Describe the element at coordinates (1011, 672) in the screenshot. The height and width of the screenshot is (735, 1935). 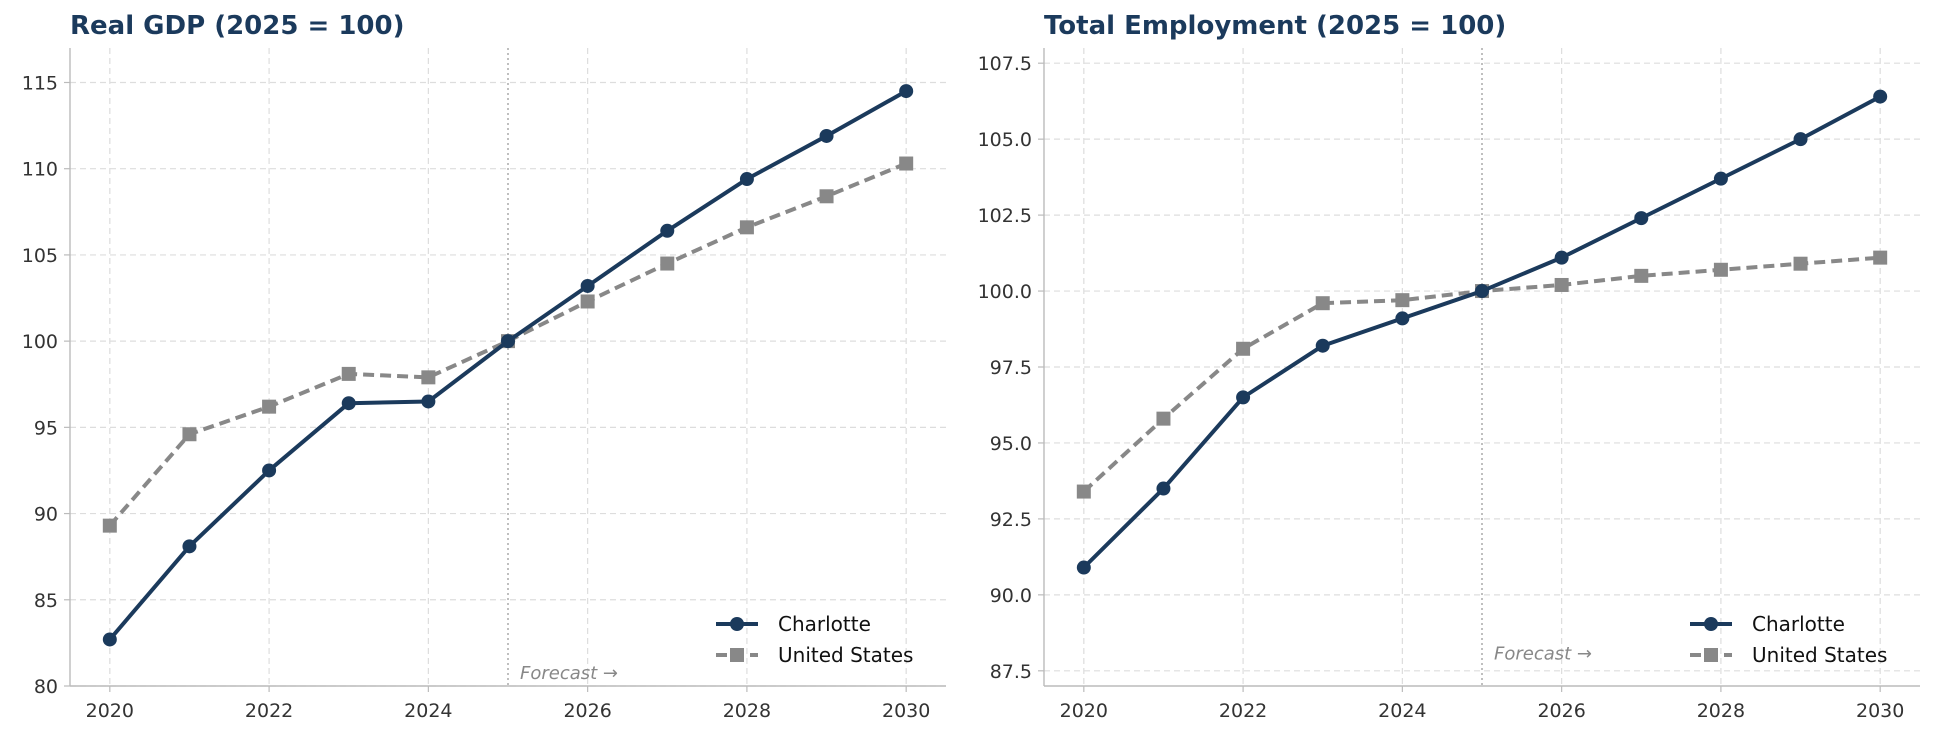
I see `employment-y-tick-label: 87.5` at that location.